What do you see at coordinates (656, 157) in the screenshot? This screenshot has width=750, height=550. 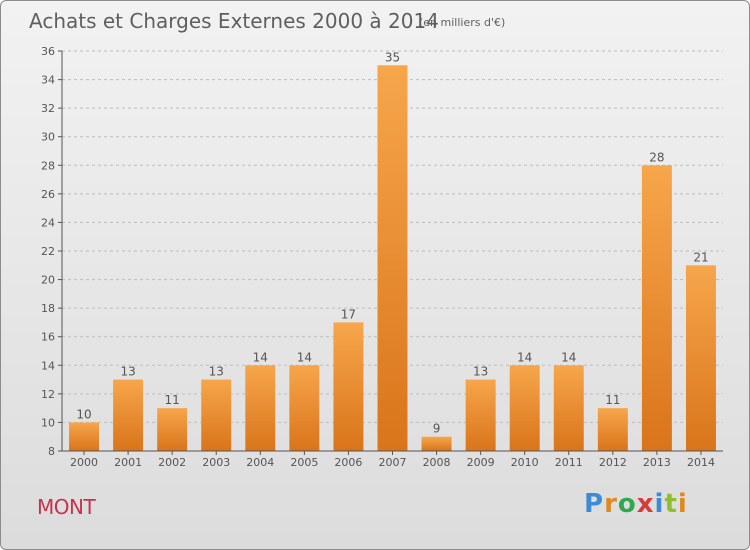 I see `data-label: 28` at bounding box center [656, 157].